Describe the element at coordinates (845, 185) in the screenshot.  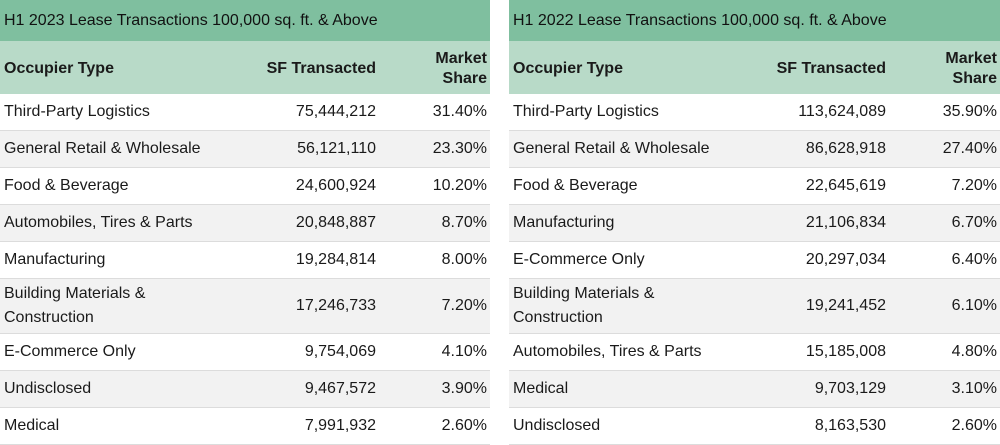
I see `sf-transacted-cell: 22,645,619` at that location.